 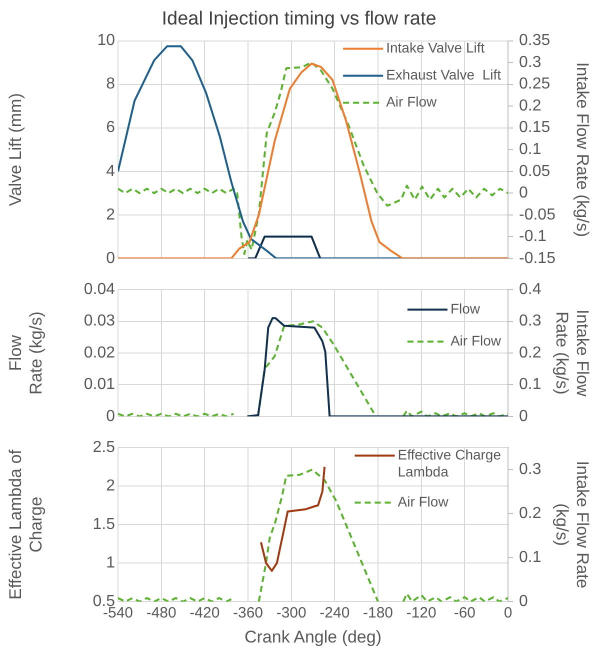 I want to click on y-tick-label: 4, so click(x=111, y=171).